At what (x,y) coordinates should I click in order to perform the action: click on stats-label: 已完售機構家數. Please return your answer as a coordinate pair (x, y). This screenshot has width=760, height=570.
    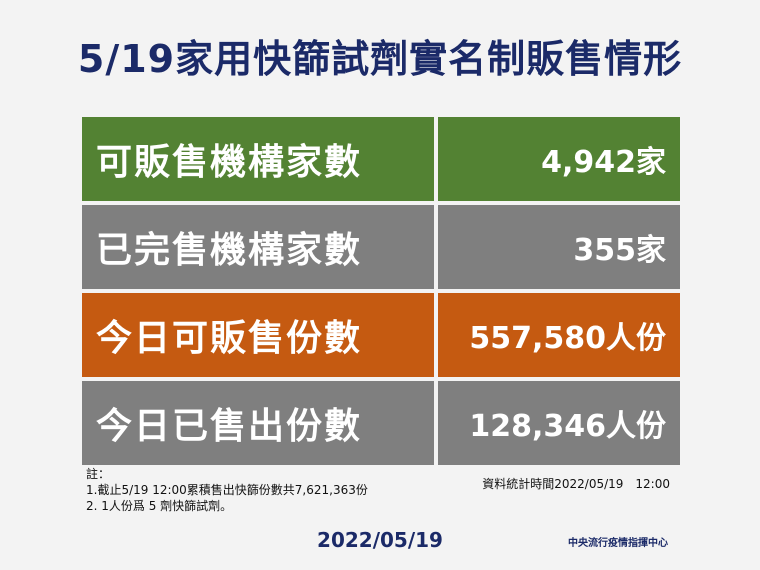
    Looking at the image, I should click on (258, 247).